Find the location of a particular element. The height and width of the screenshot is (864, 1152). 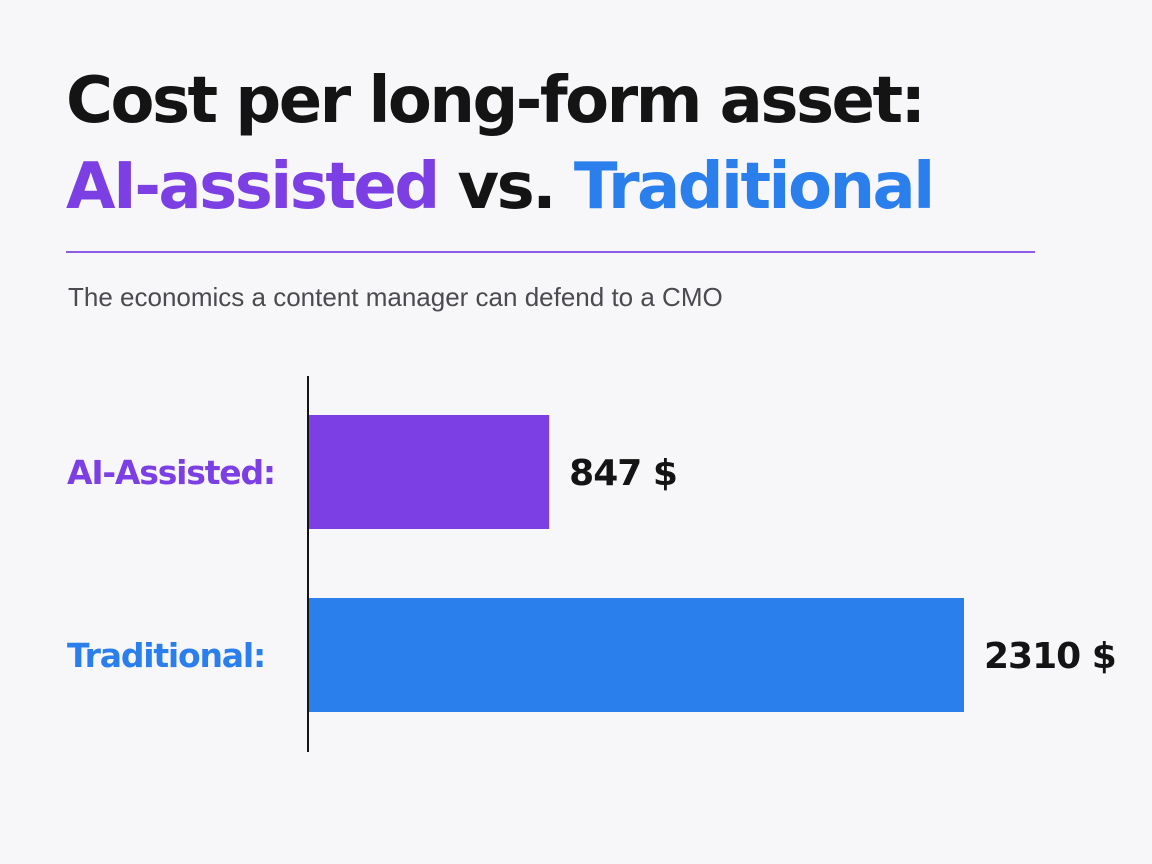

title-vs: vs. is located at coordinates (505, 187).